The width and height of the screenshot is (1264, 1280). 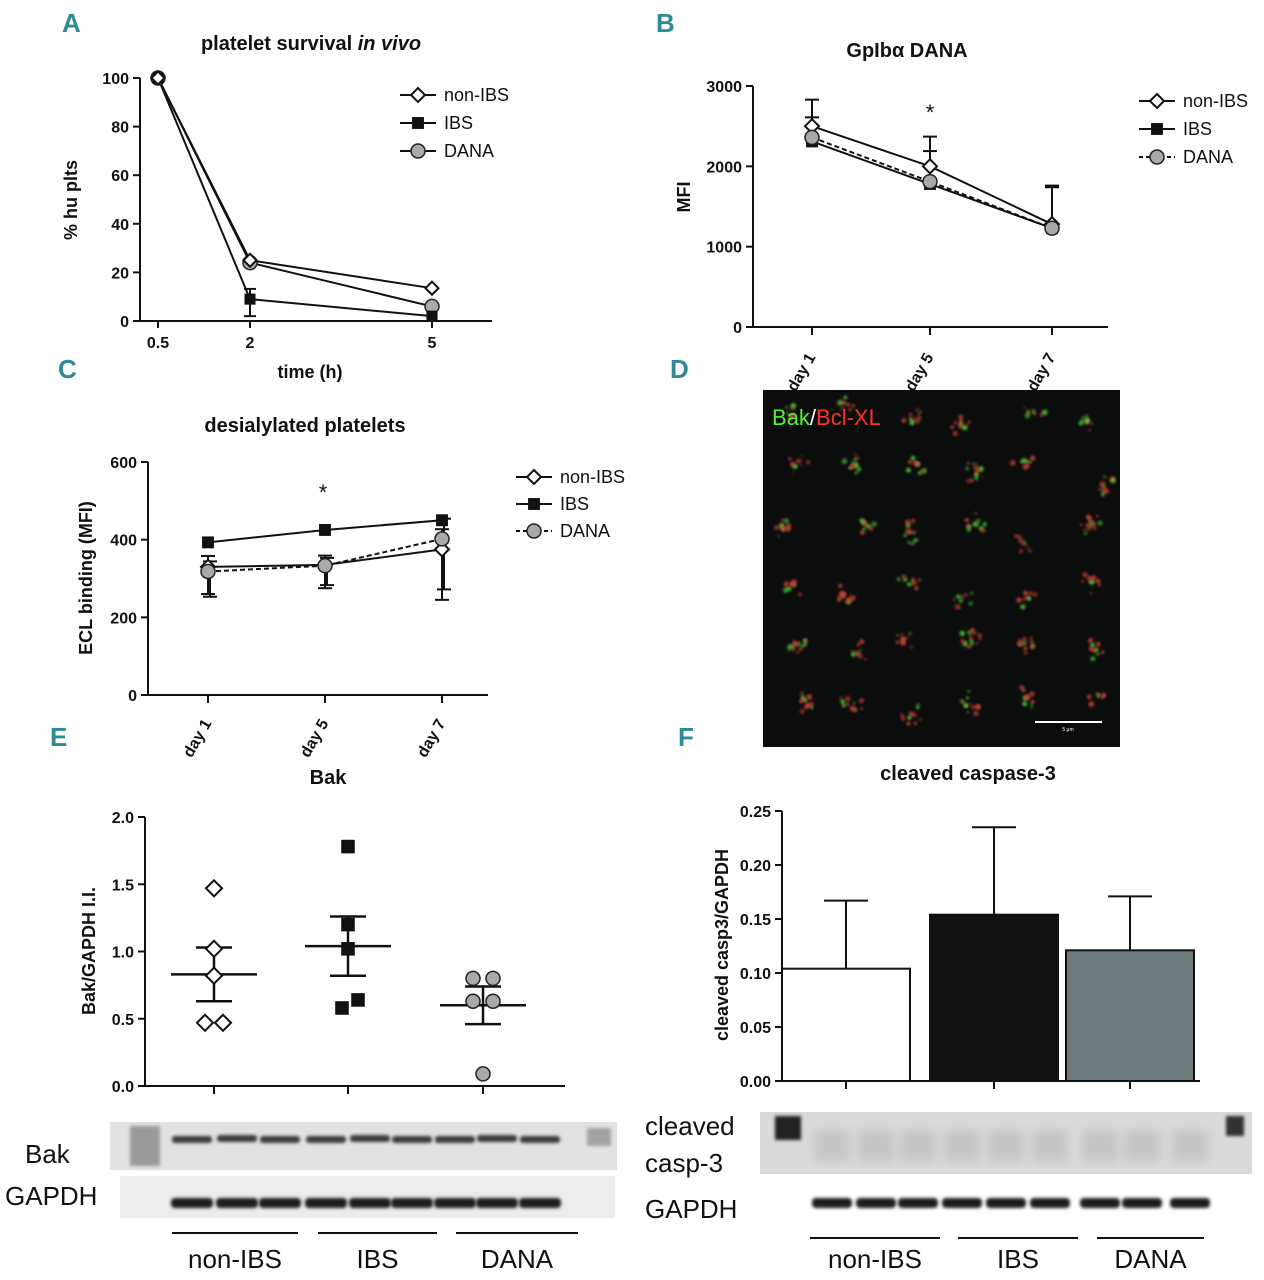 I want to click on y-tick-label-b-0: 0, so click(x=737, y=328).